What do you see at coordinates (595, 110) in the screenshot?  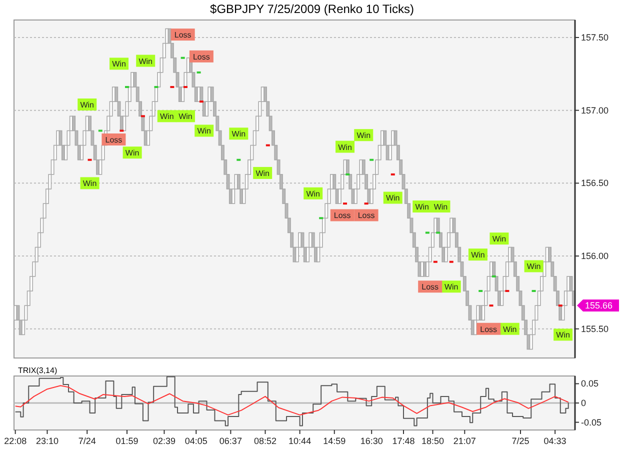 I see `y-tick-label: 157.00` at bounding box center [595, 110].